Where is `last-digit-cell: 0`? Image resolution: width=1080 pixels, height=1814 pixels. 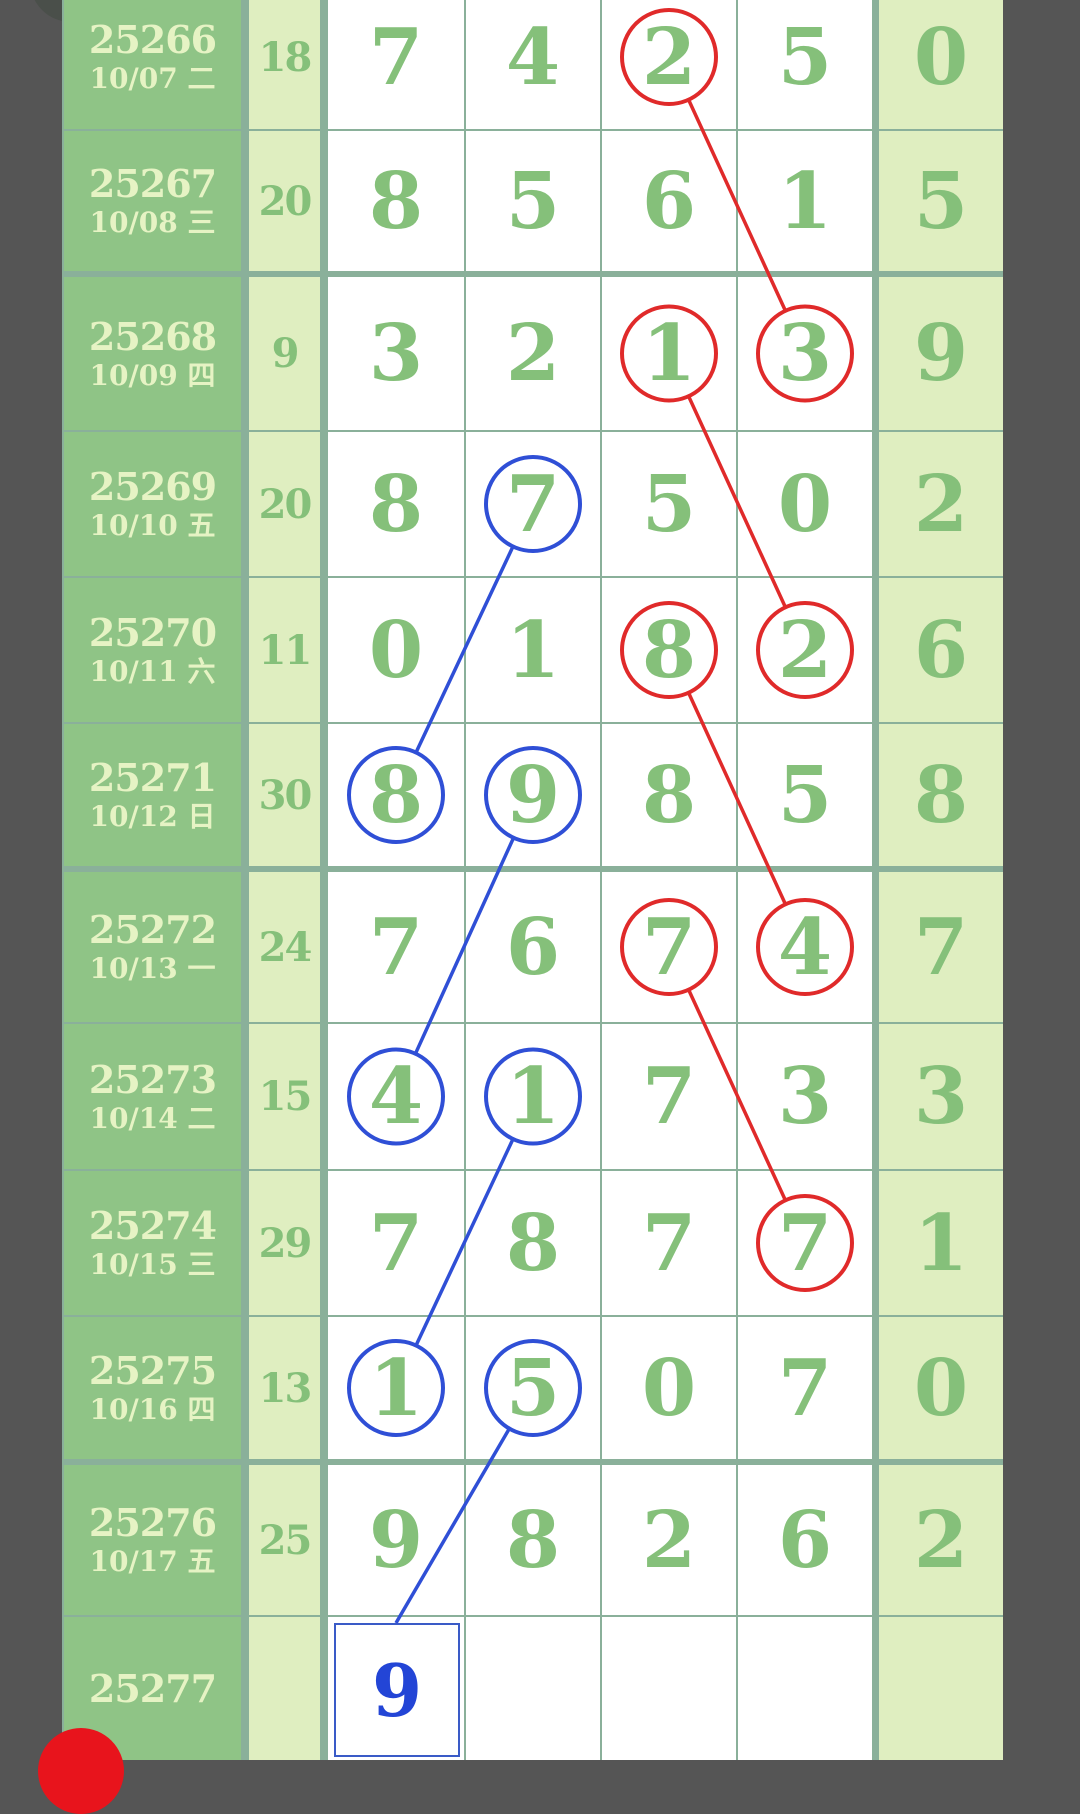 last-digit-cell: 0 is located at coordinates (941, 1388).